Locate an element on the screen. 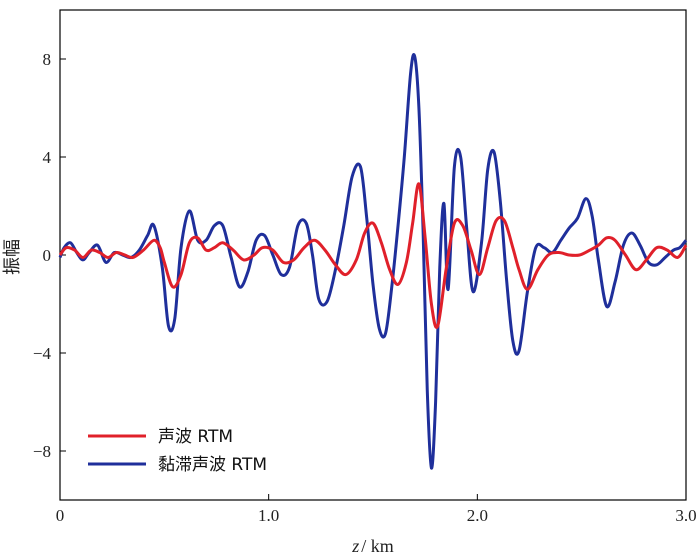 This screenshot has width=700, height=556. y-tick-label: 0 is located at coordinates (47, 255).